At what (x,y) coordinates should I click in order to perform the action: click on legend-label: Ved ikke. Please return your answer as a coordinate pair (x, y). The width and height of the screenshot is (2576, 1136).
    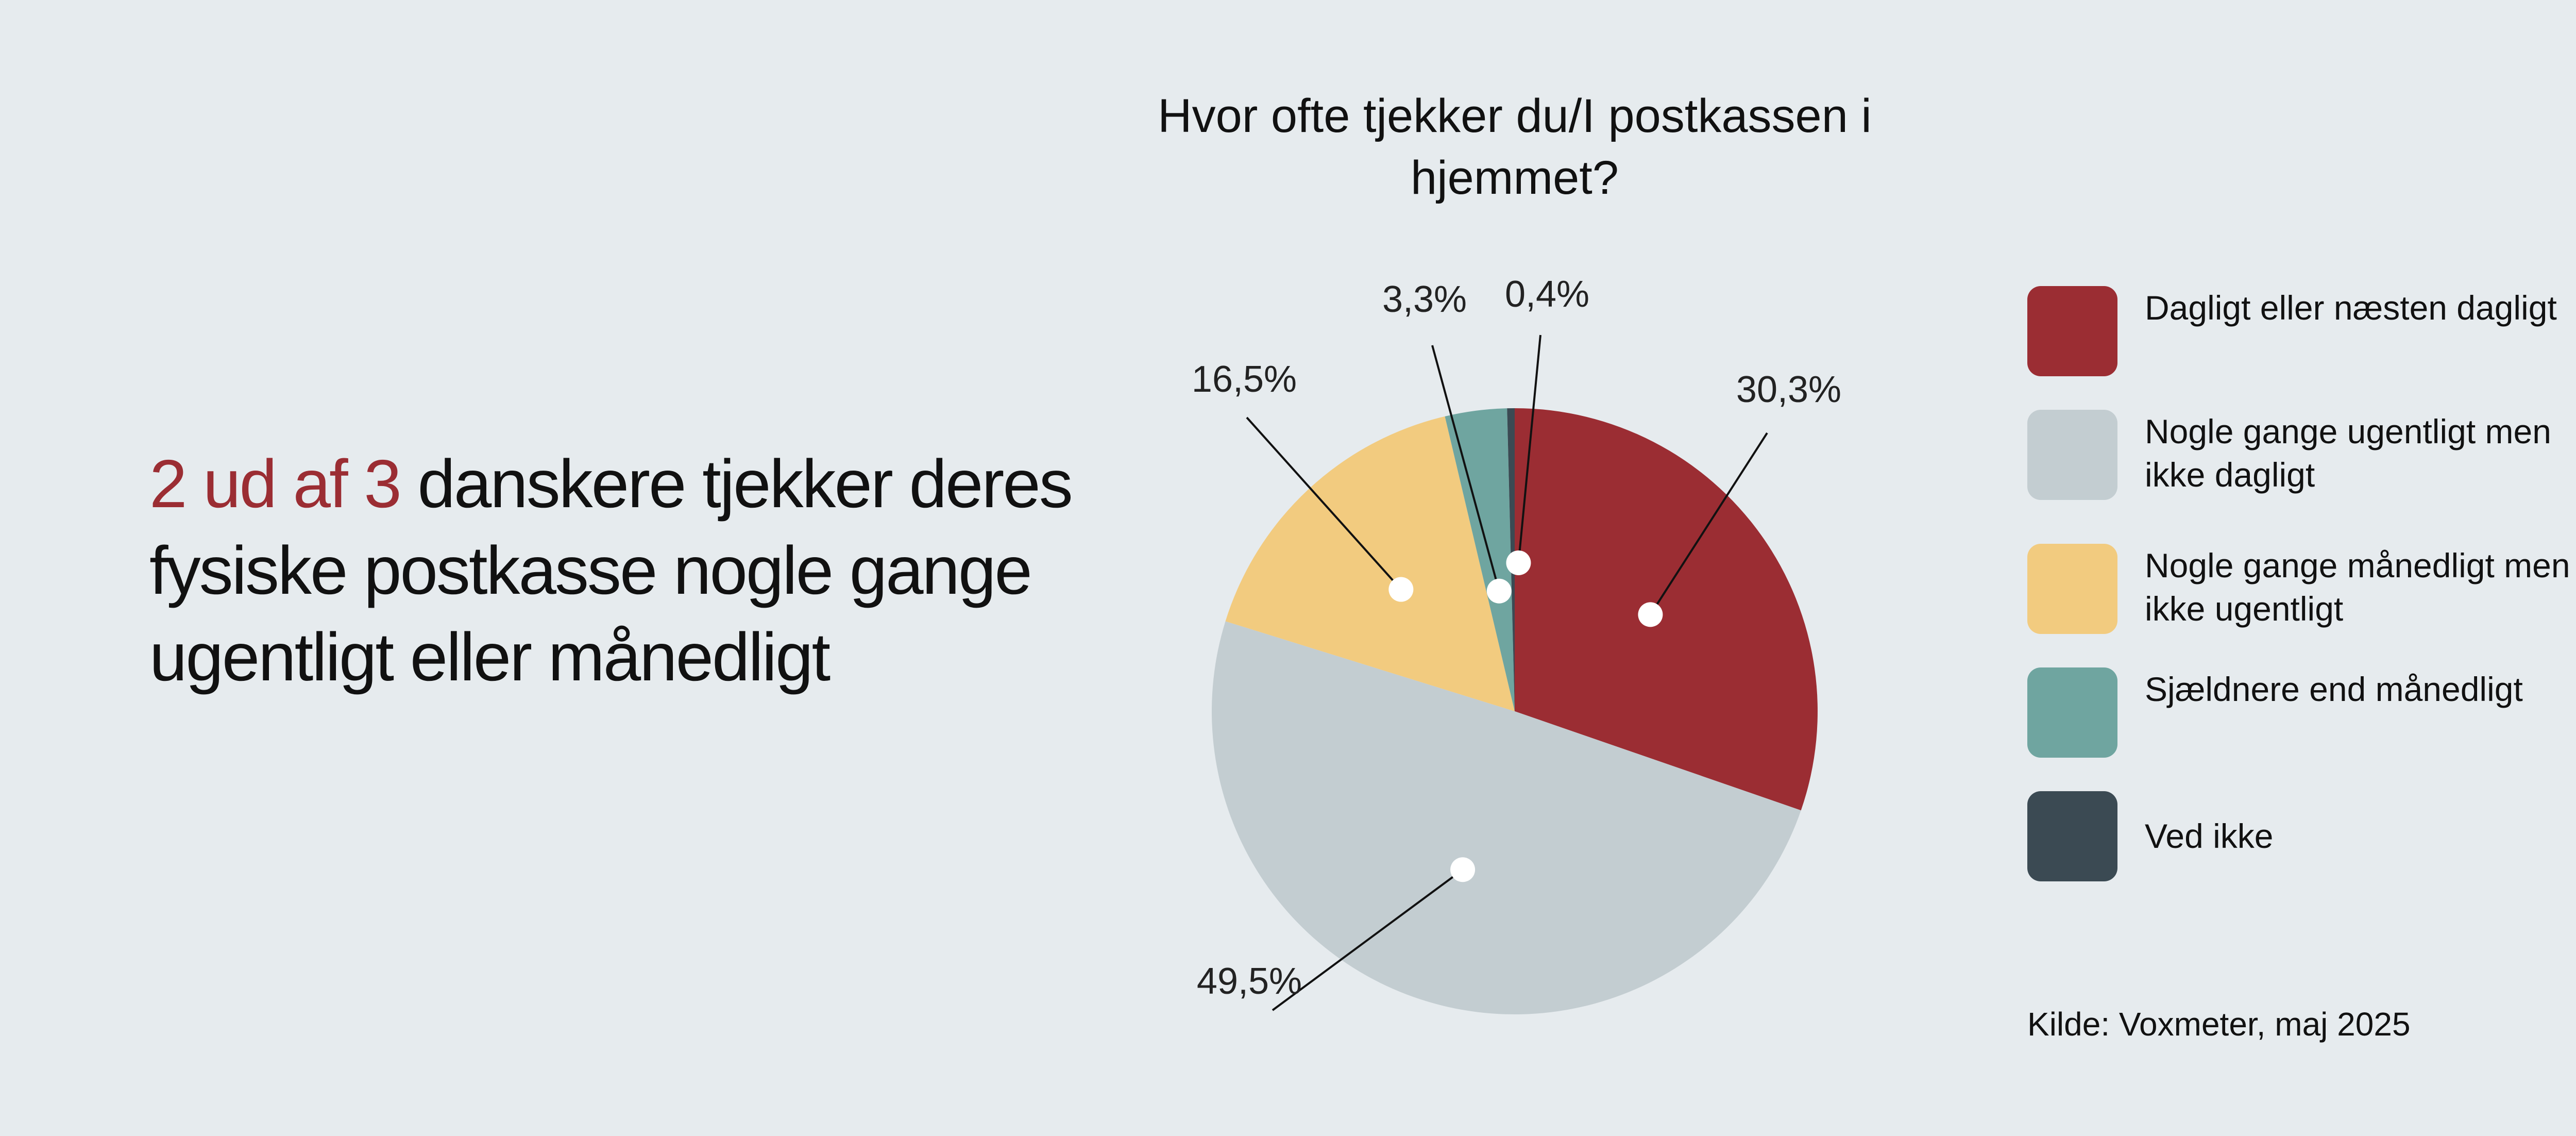
    Looking at the image, I should click on (2209, 836).